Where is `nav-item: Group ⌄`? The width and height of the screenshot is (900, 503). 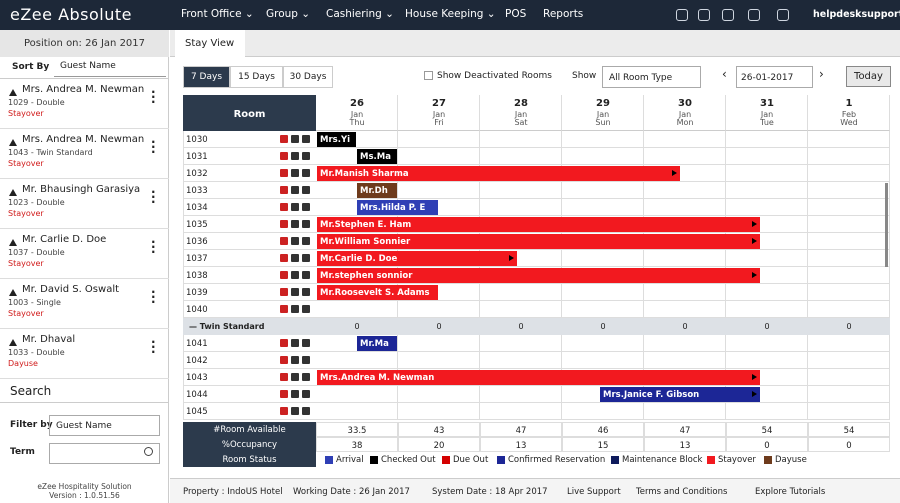
nav-item: Group ⌄ is located at coordinates (288, 14).